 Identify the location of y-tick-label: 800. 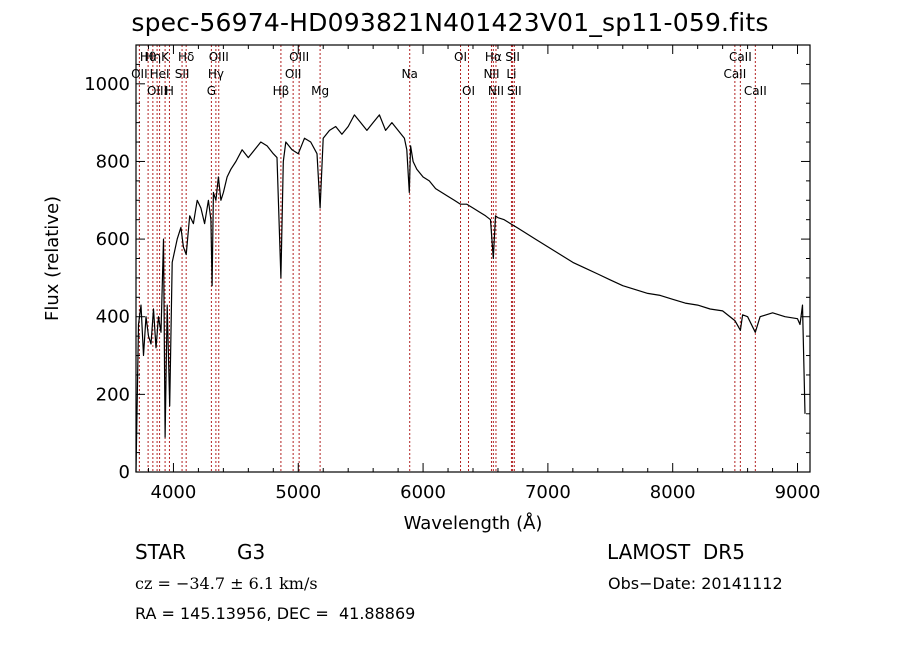
(113, 161).